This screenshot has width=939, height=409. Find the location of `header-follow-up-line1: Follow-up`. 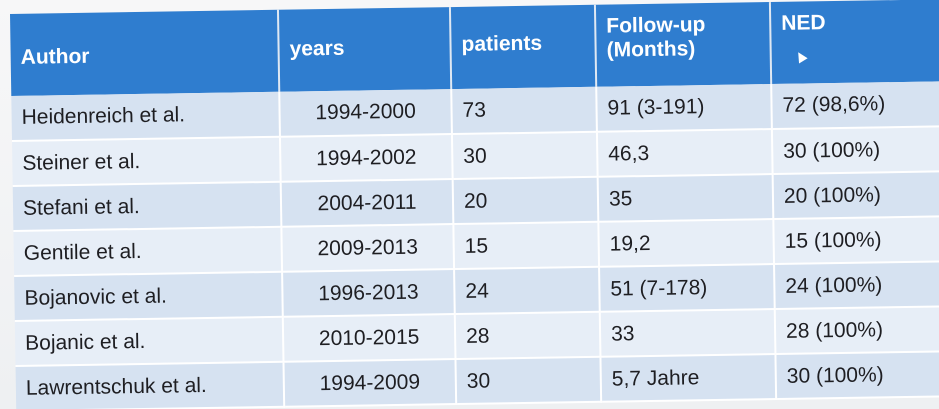

header-follow-up-line1: Follow-up is located at coordinates (656, 25).